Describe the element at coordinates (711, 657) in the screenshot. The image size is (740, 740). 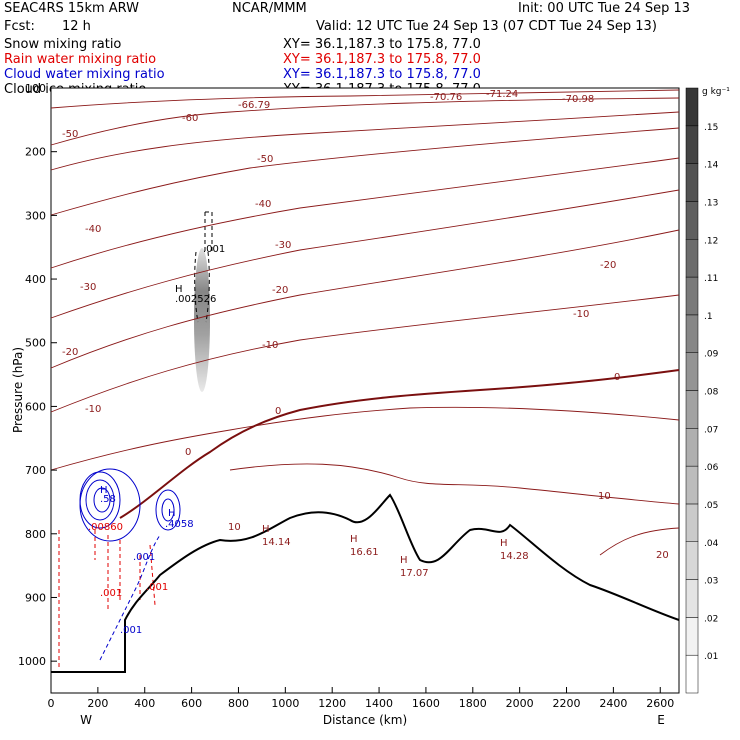
I see `colorbar-tick-label: .01` at that location.